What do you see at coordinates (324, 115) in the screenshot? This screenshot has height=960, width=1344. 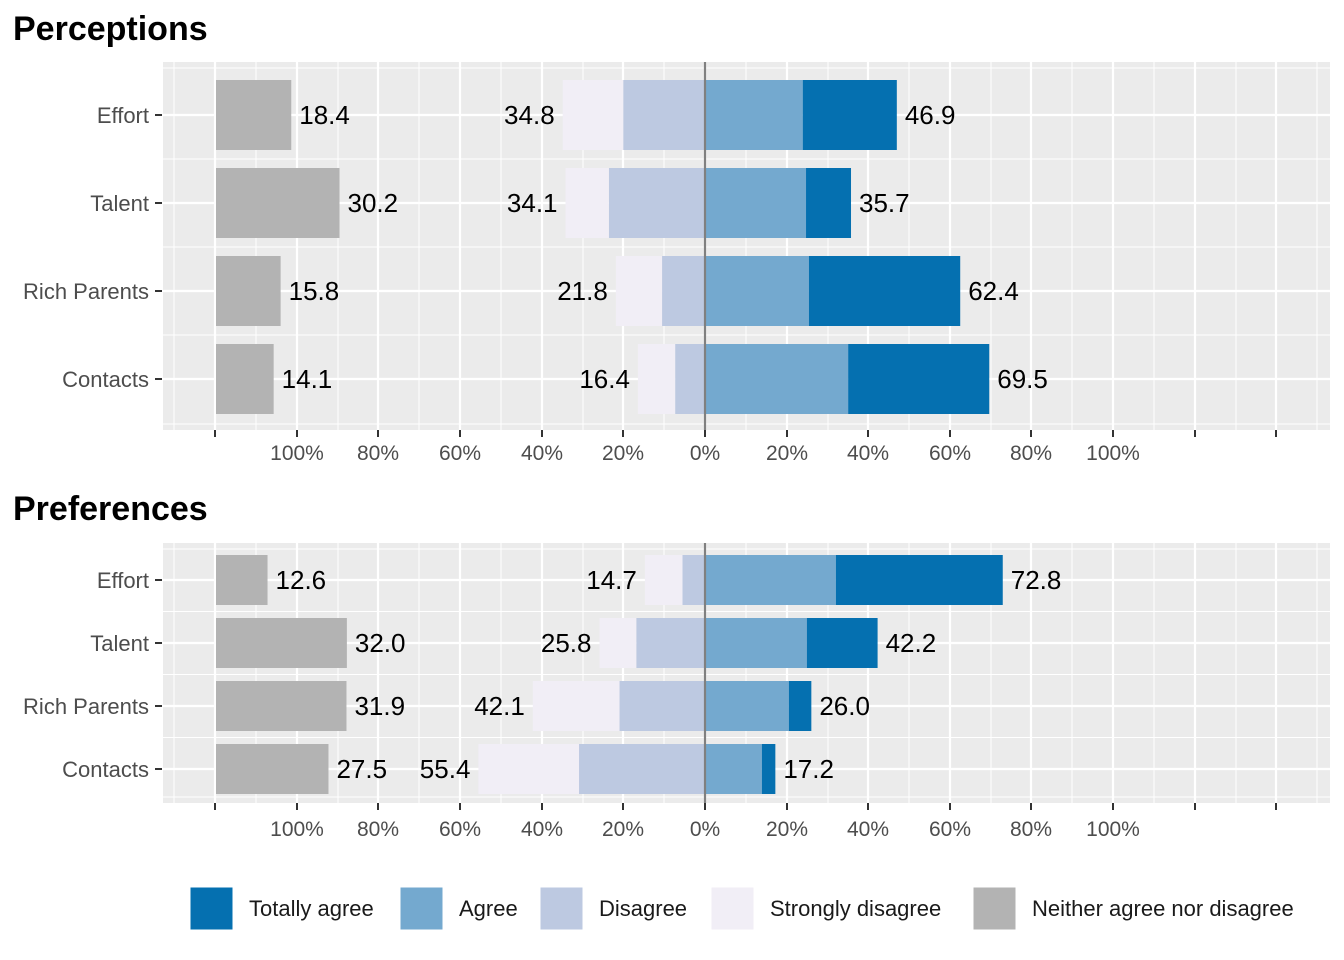 I see `data-label-neither: 18.4` at bounding box center [324, 115].